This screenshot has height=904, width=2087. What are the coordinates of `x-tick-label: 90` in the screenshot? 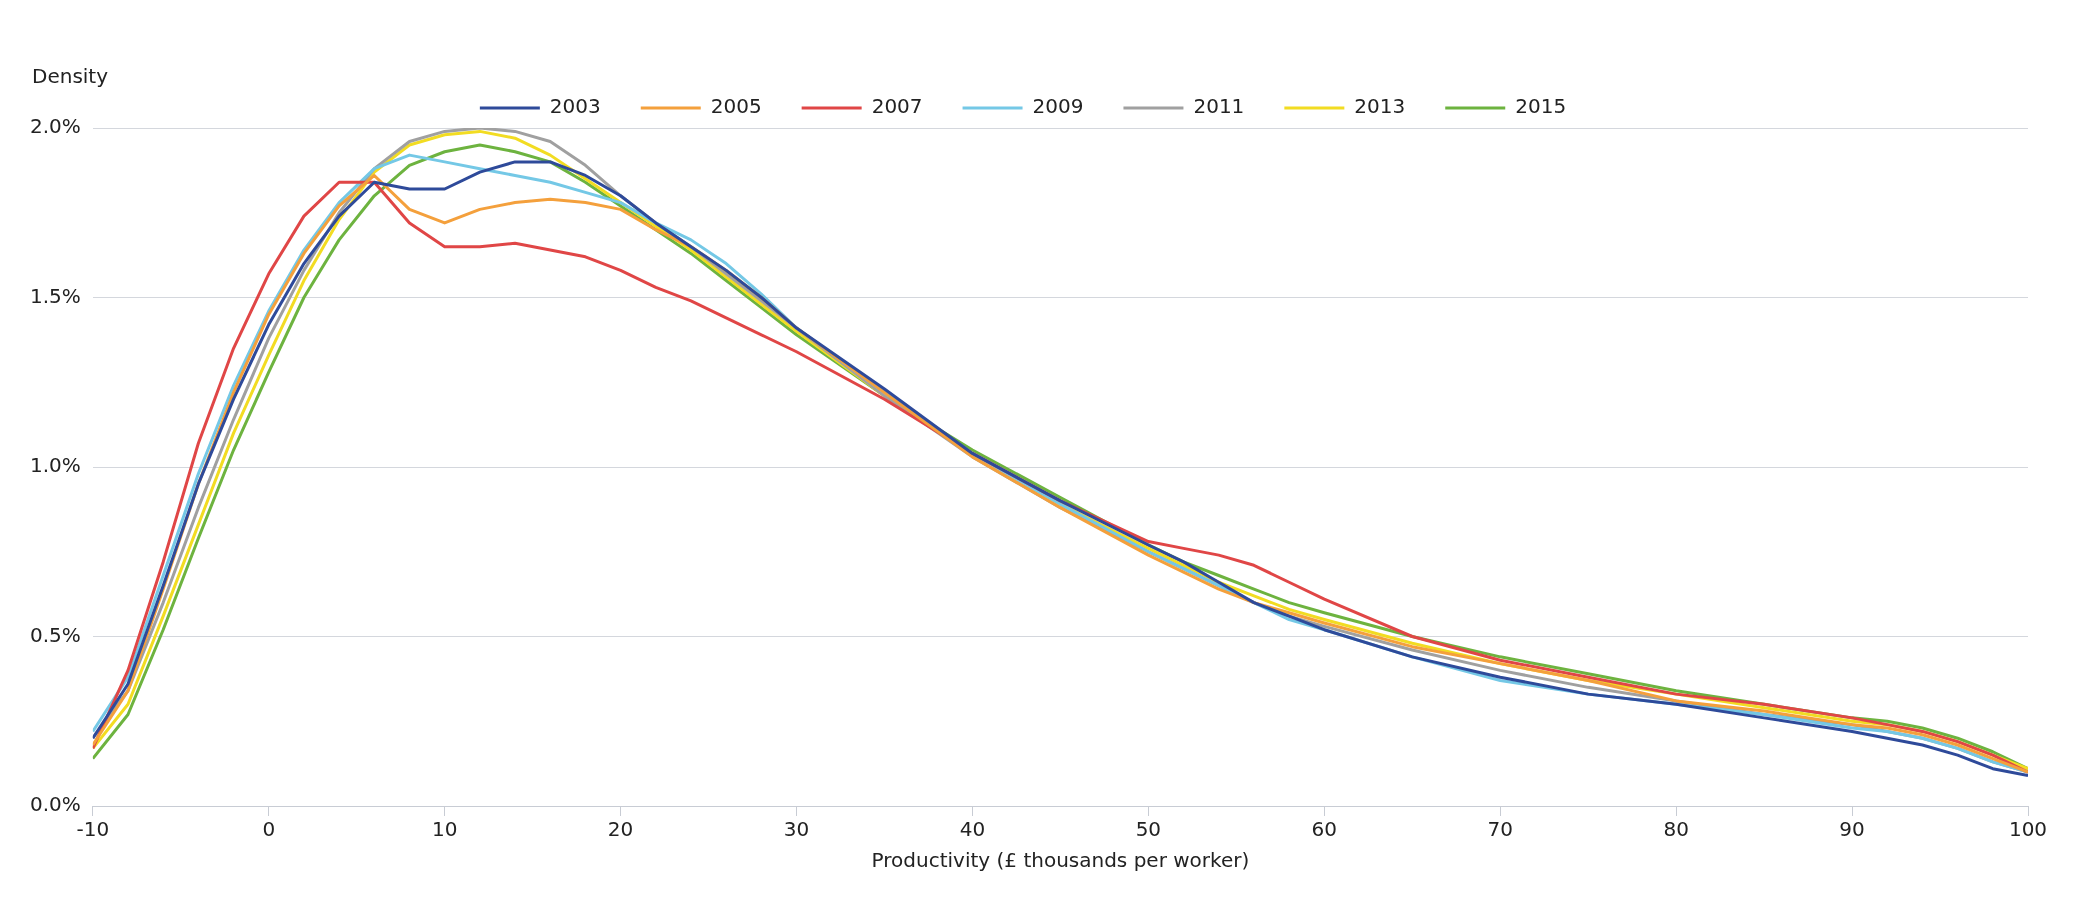 It's located at (1852, 829).